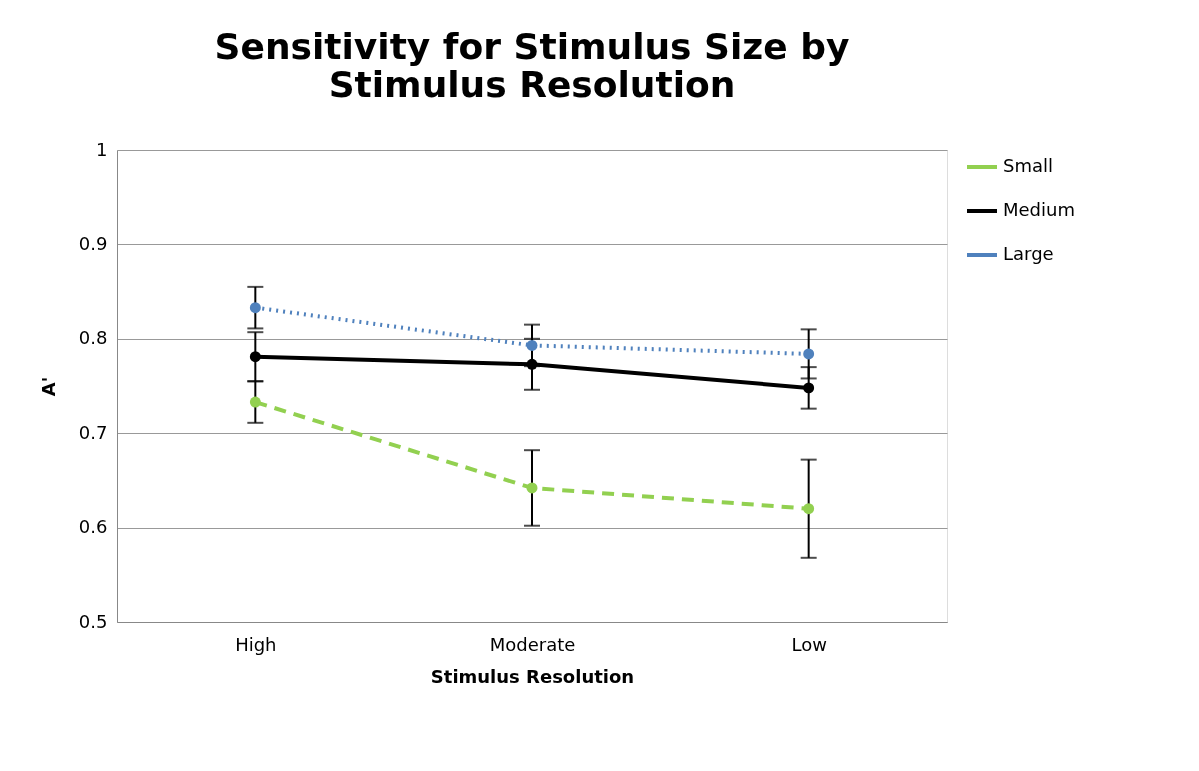 This screenshot has height=771, width=1199. What do you see at coordinates (532, 65) in the screenshot?
I see `chart-title: Sensitivity for Stimulus Size by Stimulus Resolution` at bounding box center [532, 65].